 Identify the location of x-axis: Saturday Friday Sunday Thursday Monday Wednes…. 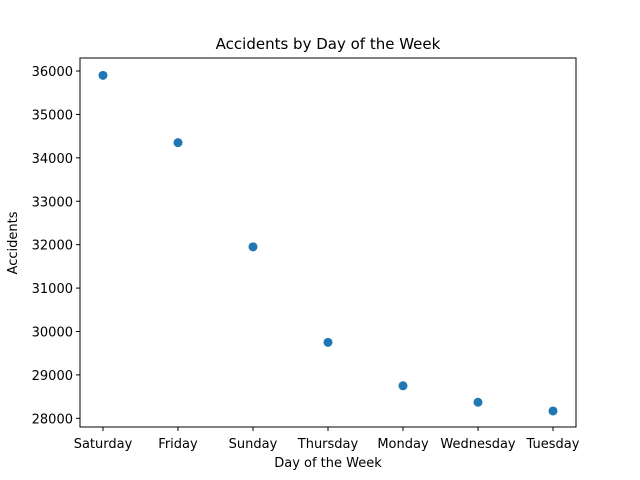
(327, 439).